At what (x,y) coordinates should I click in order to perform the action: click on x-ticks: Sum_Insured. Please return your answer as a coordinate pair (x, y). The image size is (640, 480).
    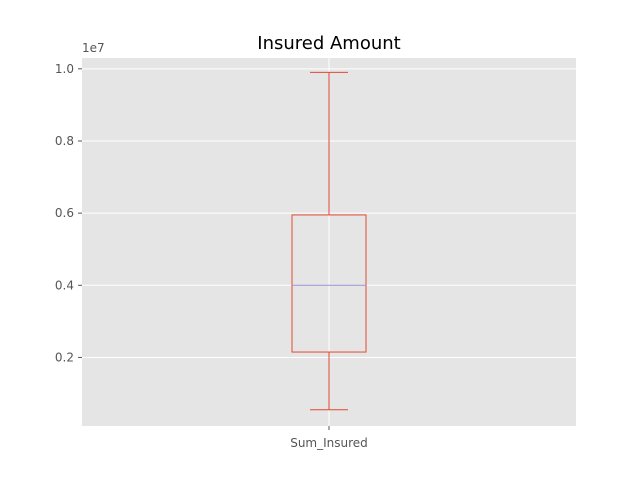
    Looking at the image, I should click on (329, 438).